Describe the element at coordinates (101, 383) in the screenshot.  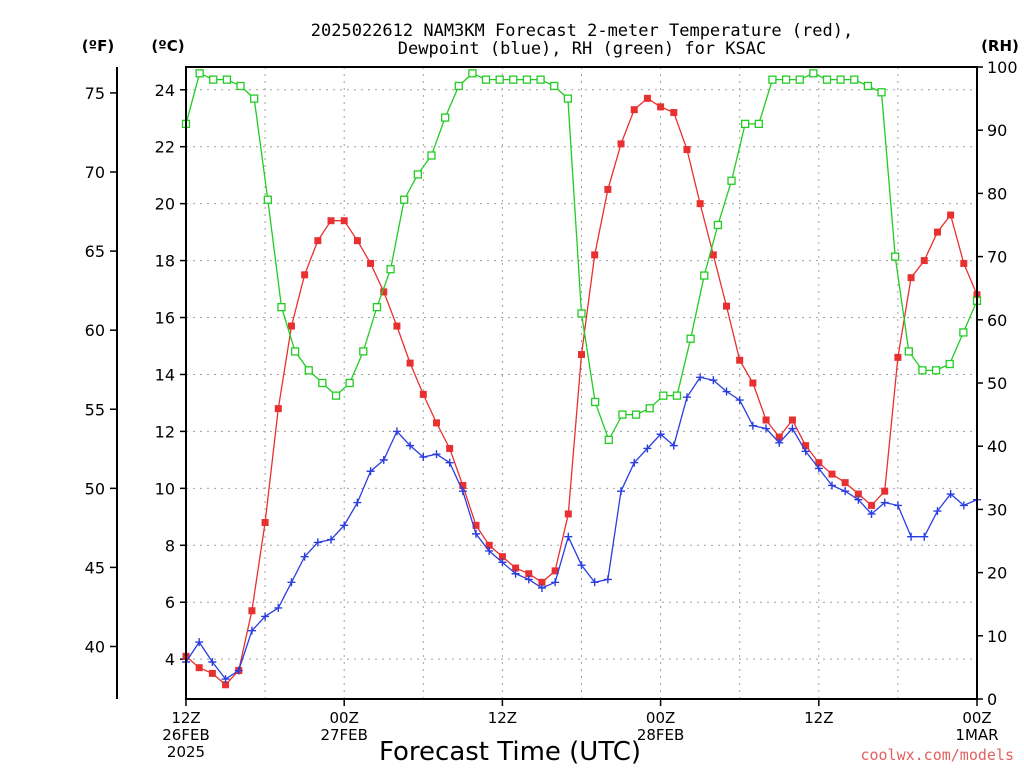
I see `fahrenheit-axis: 40 45 50 55 60 65 70 75` at that location.